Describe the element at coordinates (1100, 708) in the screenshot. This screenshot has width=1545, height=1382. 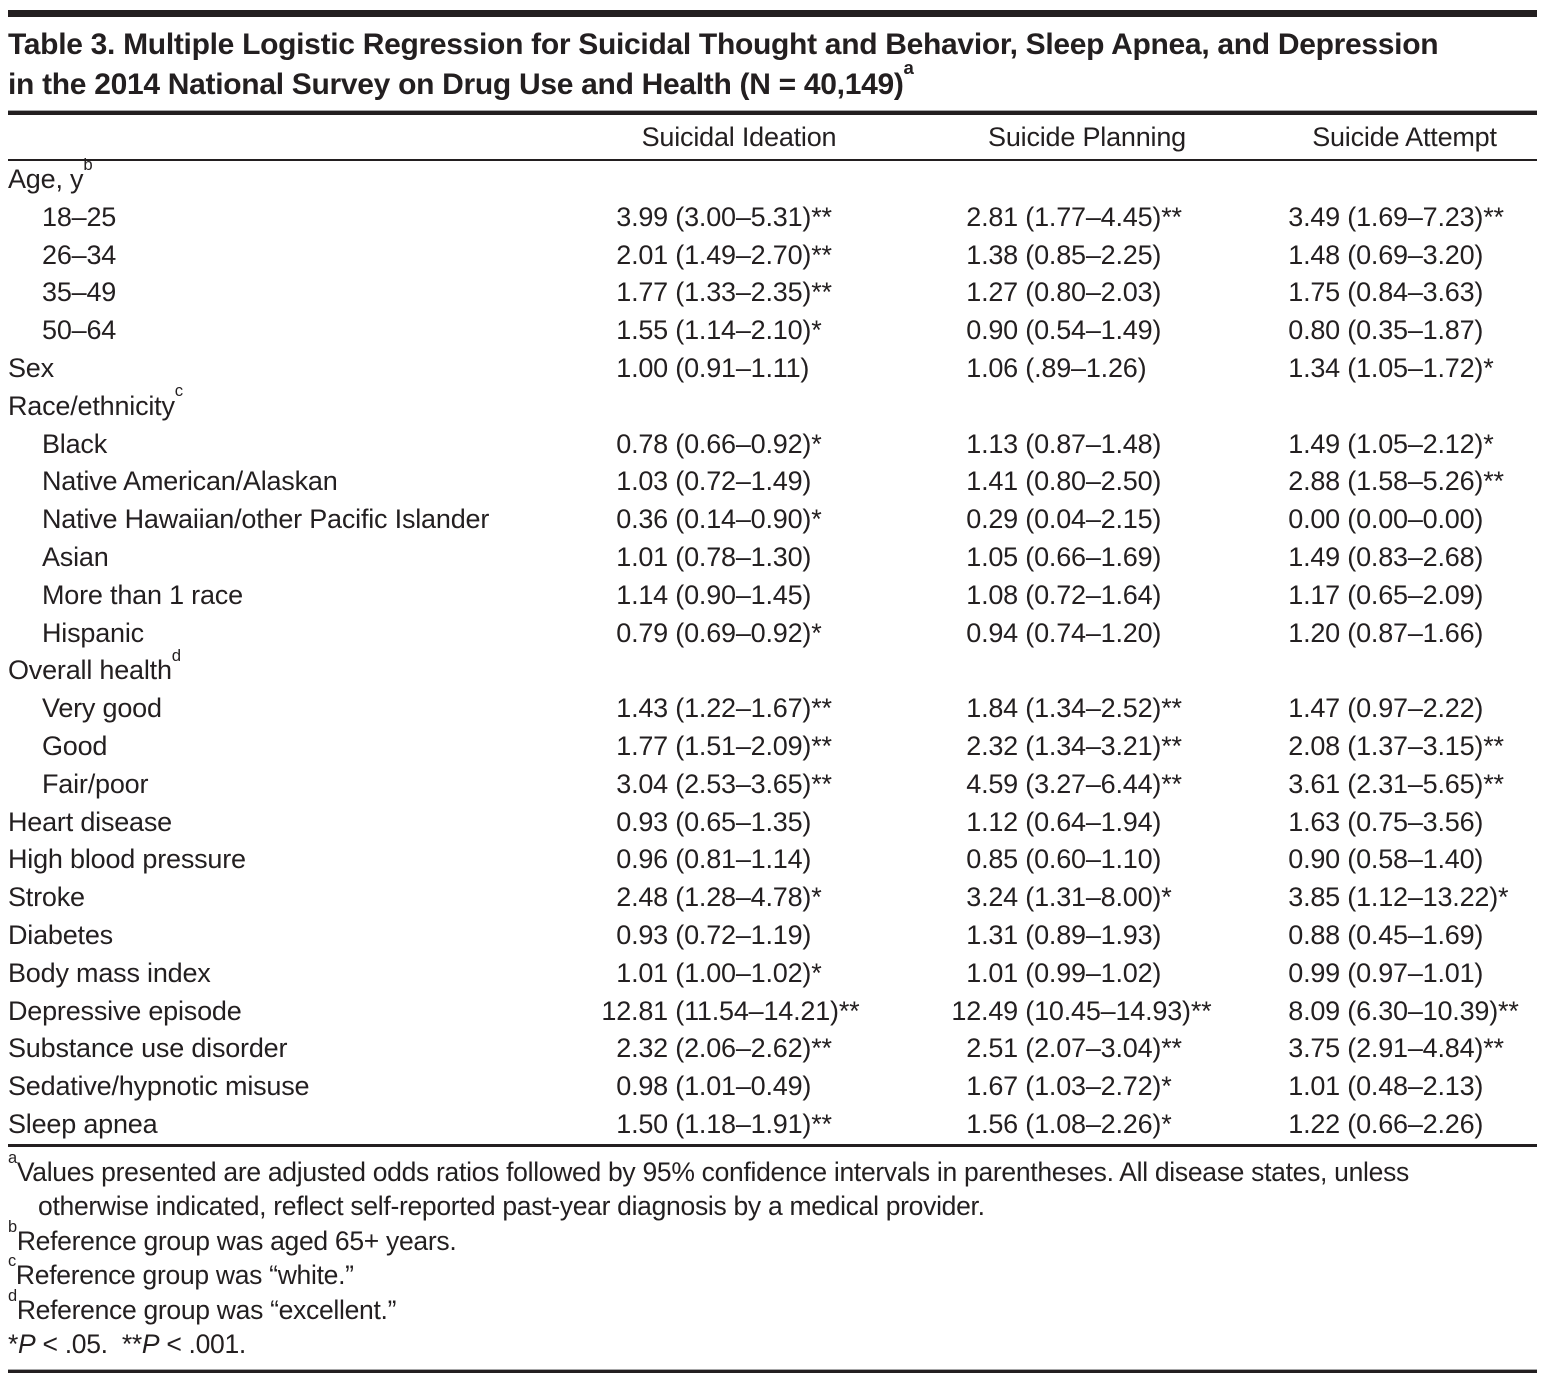
I see `confidence-interval: (1.34–2.52)**` at that location.